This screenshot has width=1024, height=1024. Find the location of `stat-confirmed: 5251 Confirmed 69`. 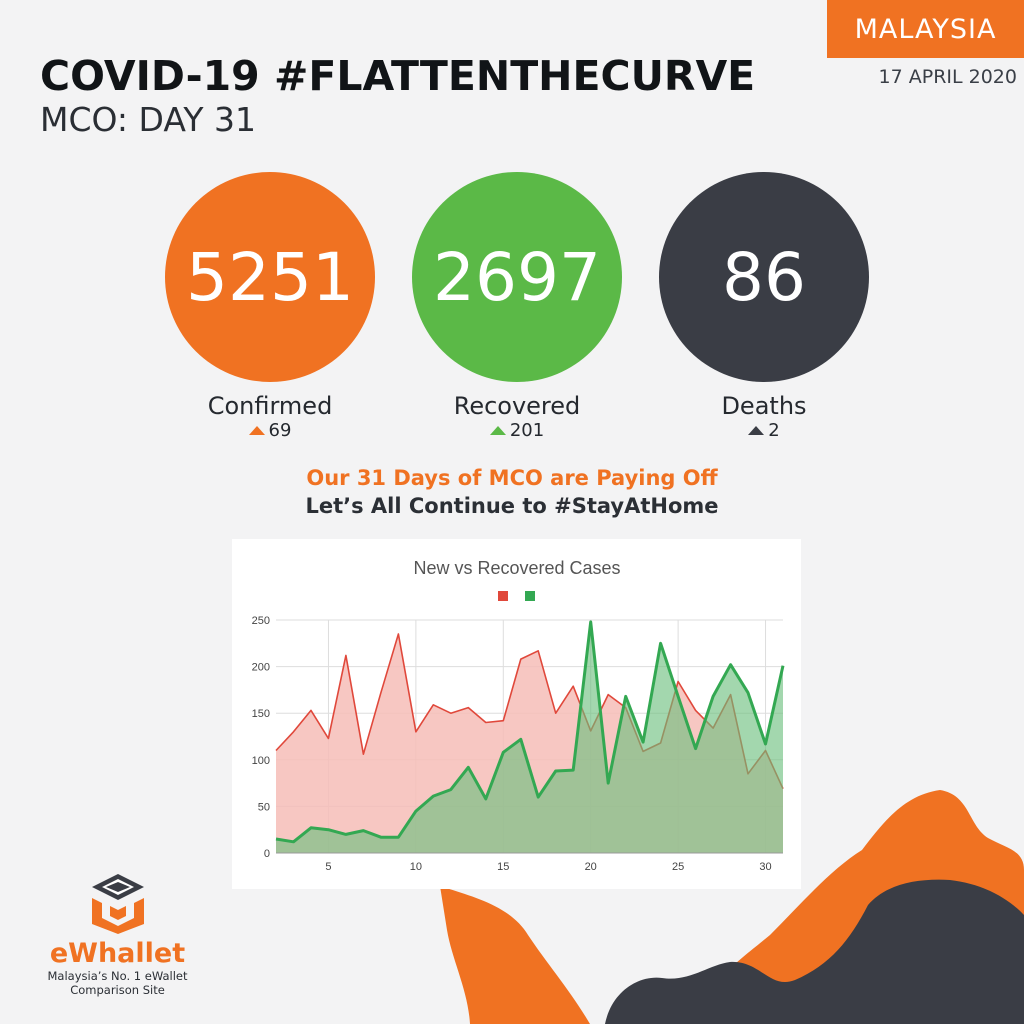

stat-confirmed: 5251 Confirmed 69 is located at coordinates (270, 306).